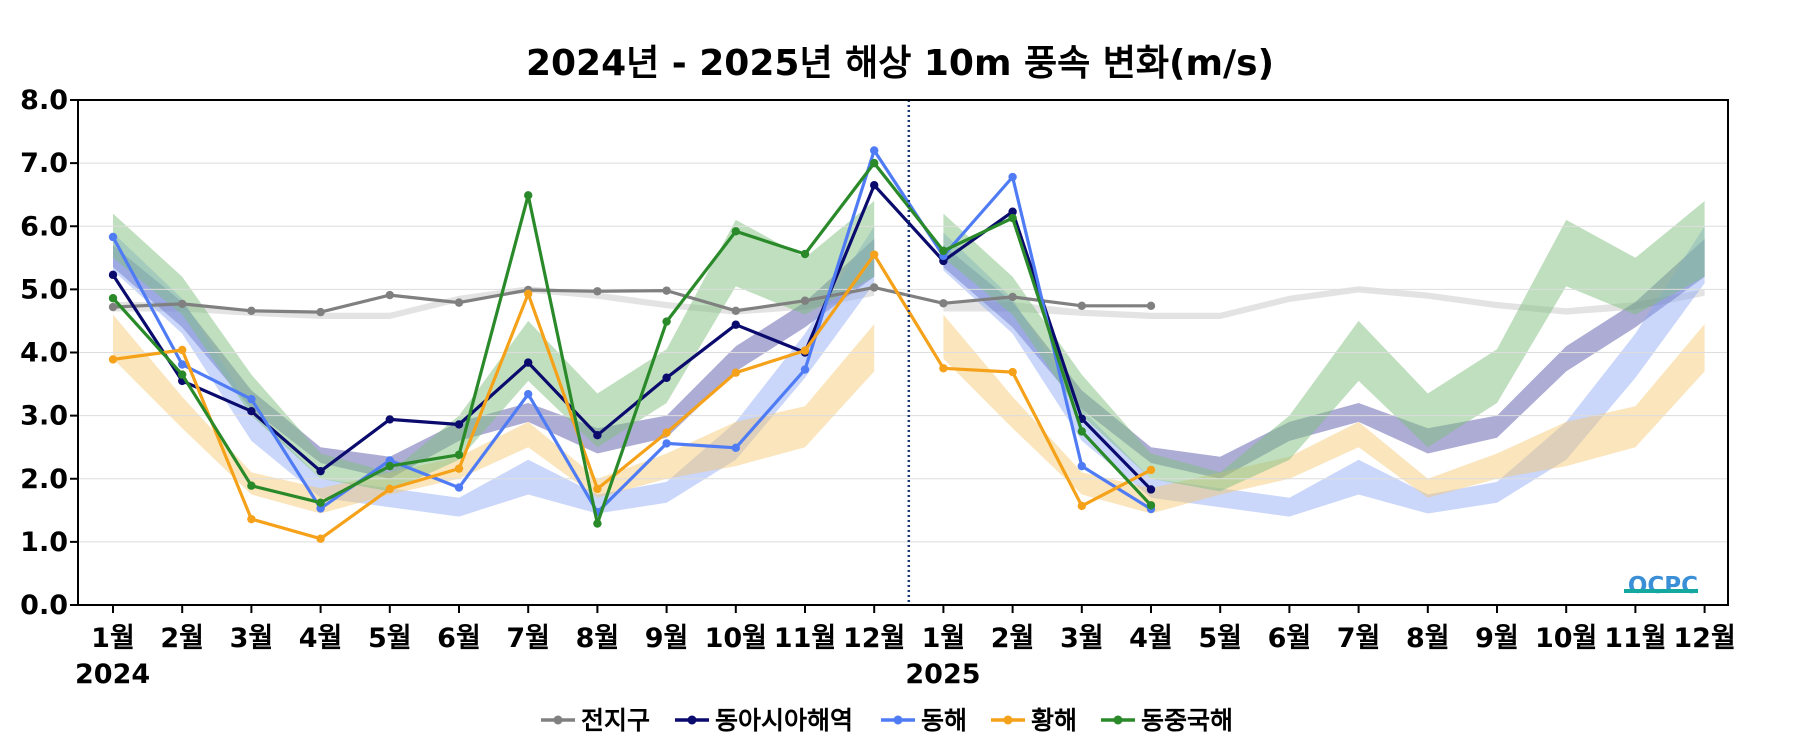  Describe the element at coordinates (900, 63) in the screenshot. I see `chart-title: 2024년 - 2025년 해상 10m 풍속 변화(m/s)` at that location.